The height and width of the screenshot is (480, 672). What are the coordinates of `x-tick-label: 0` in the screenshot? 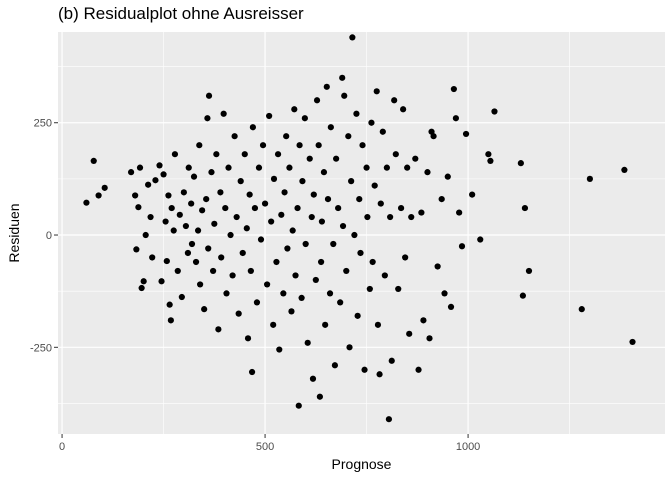 It's located at (62, 447).